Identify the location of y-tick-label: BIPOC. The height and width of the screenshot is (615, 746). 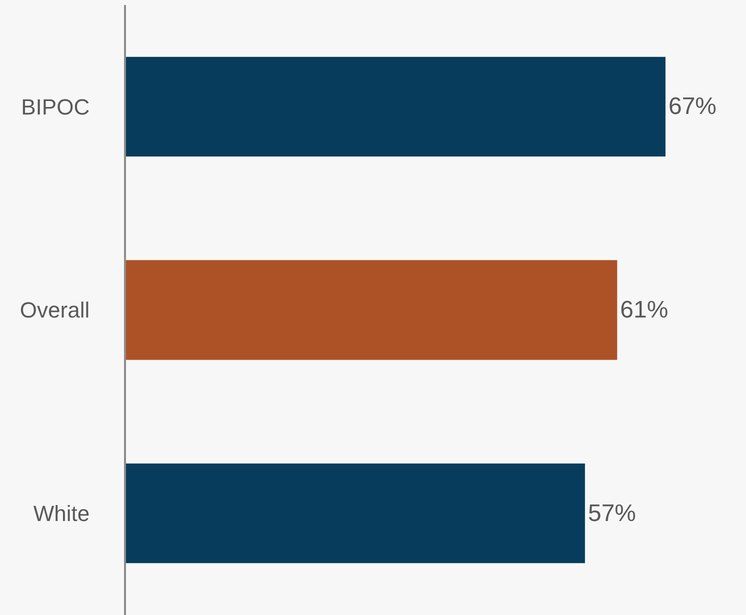
(55, 107).